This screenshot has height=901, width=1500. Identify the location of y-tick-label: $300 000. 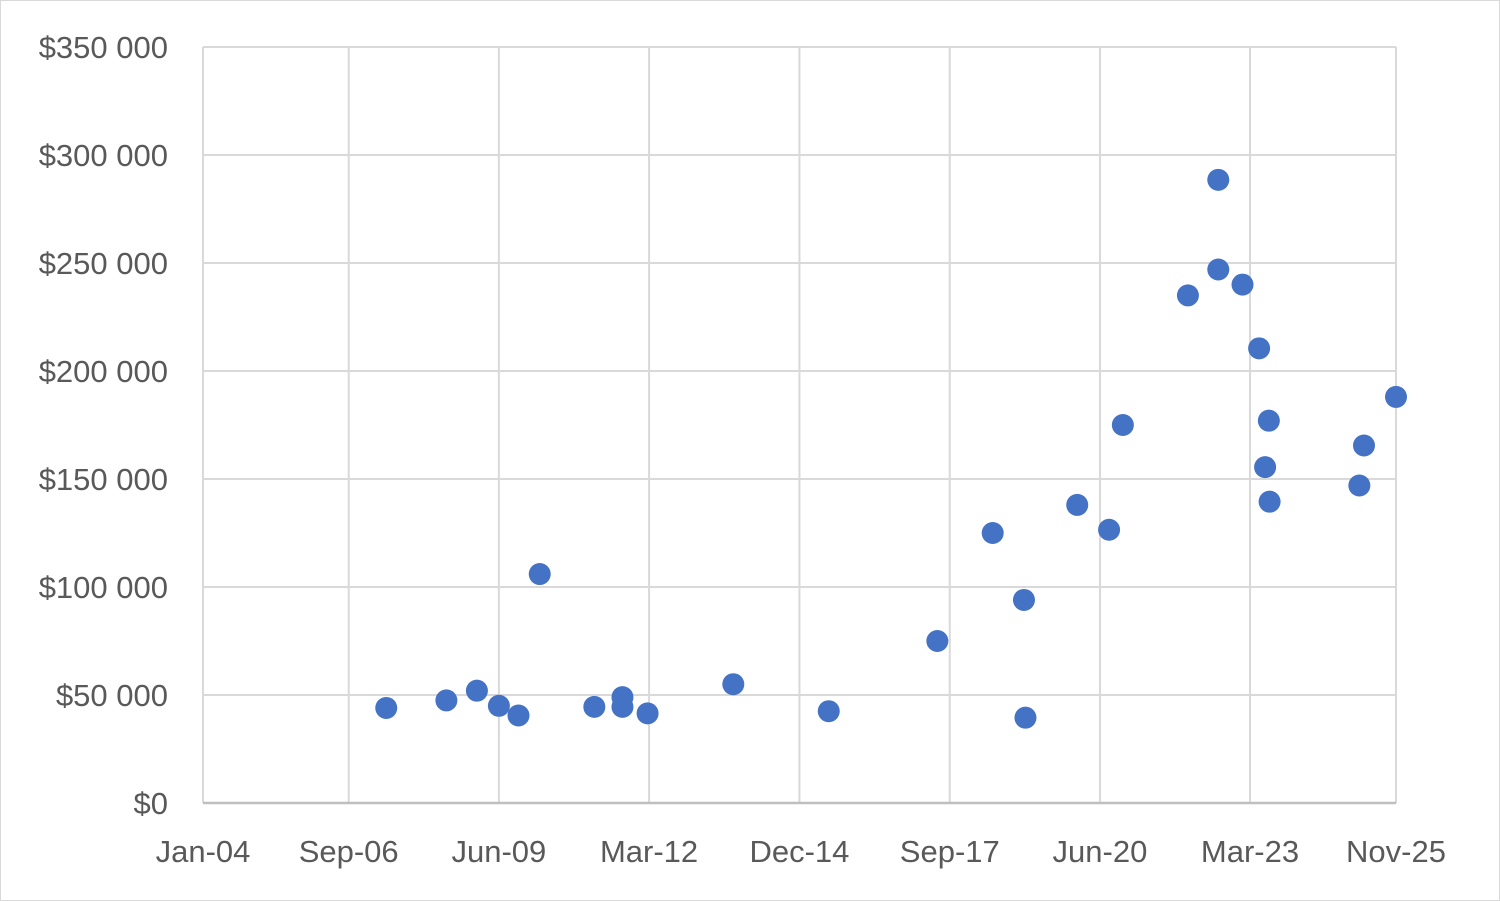
(103, 155).